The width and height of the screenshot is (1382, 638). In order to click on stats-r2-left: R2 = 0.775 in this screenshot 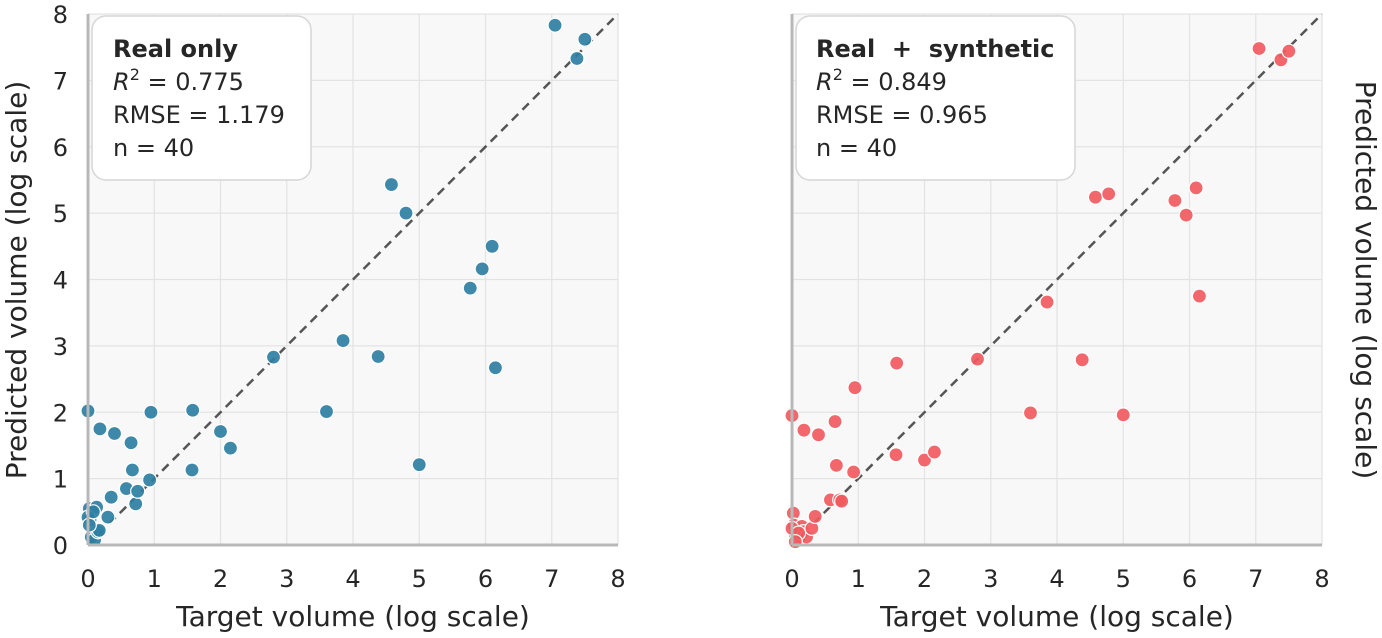, I will do `click(178, 80)`.